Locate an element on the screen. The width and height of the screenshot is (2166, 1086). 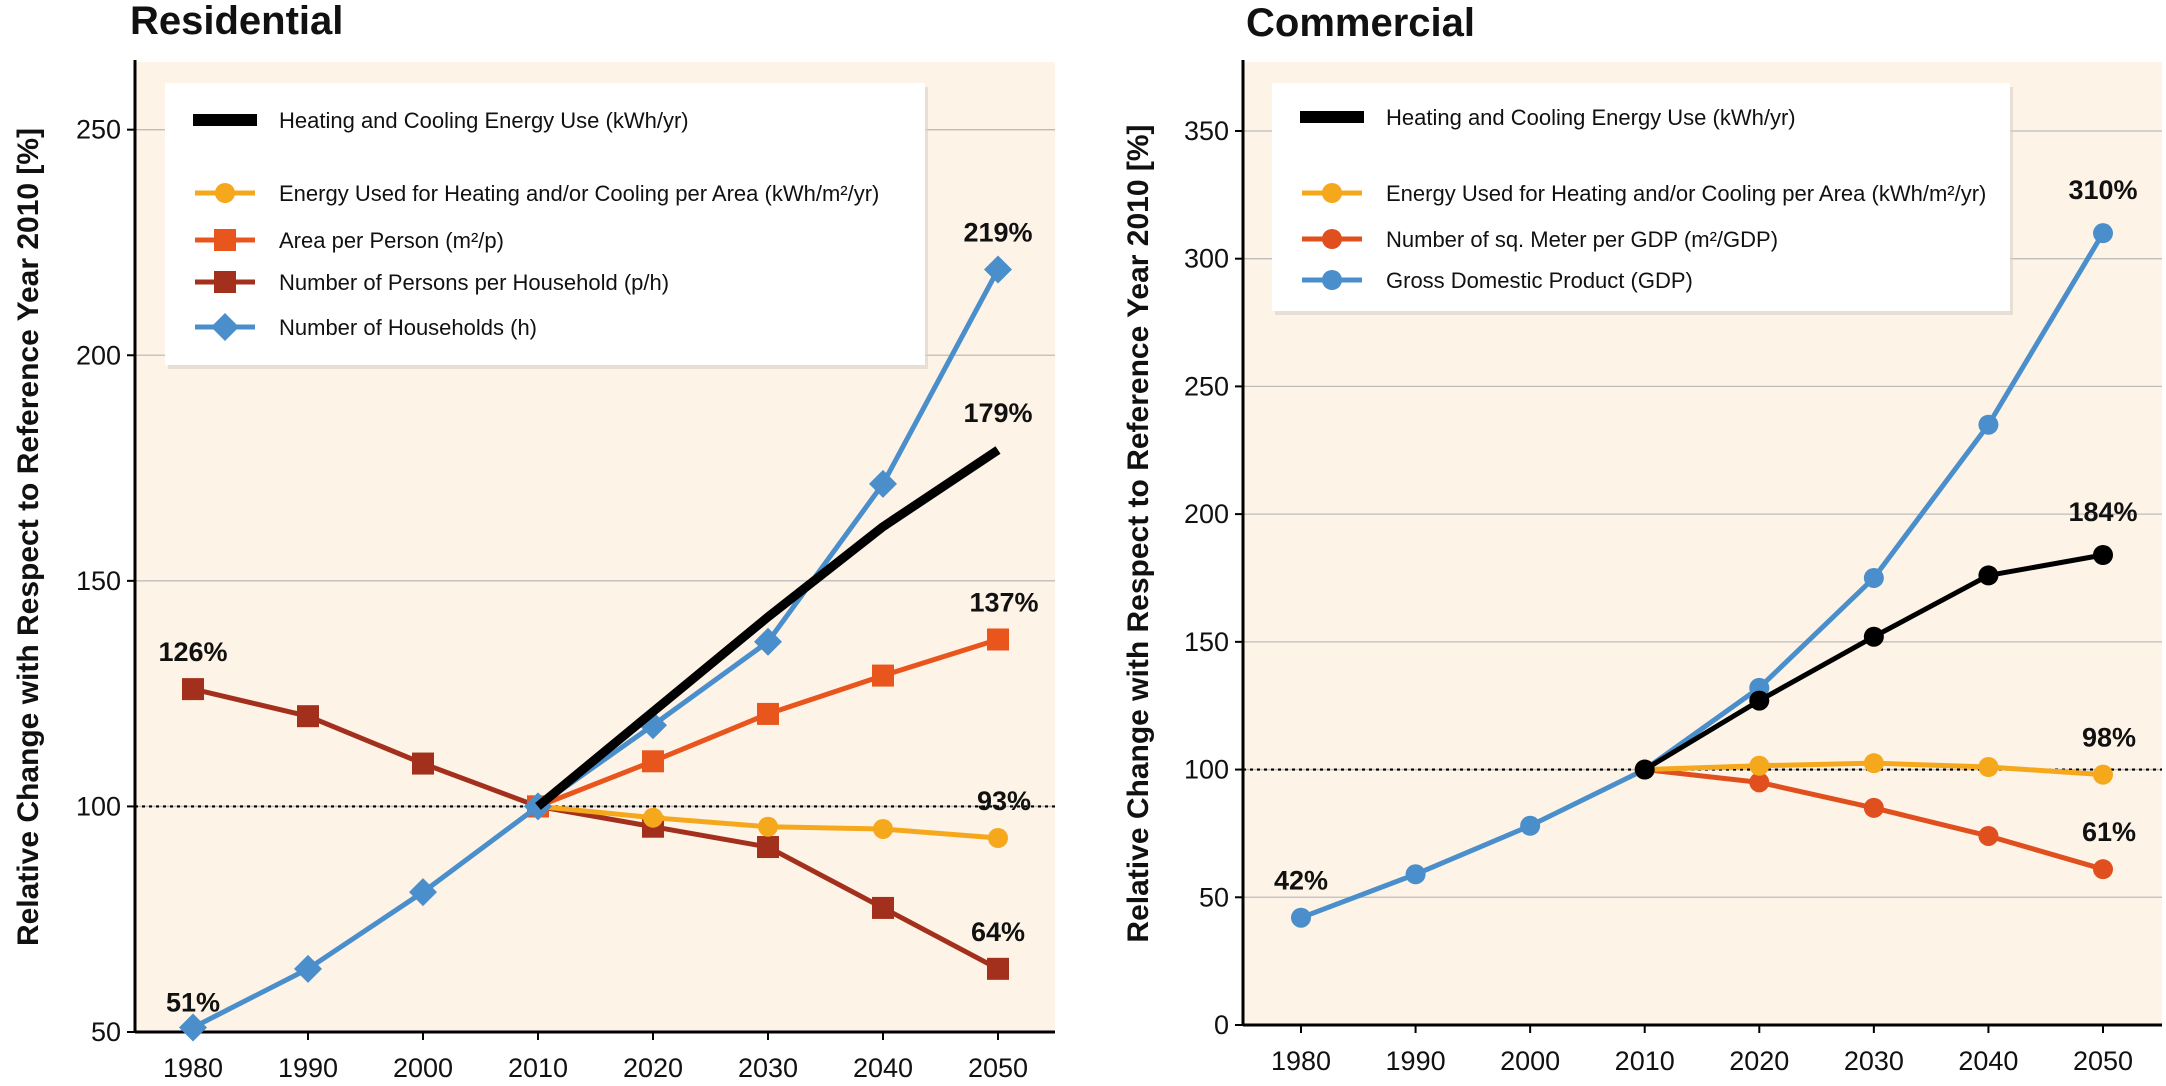
data-label: 126% is located at coordinates (192, 652).